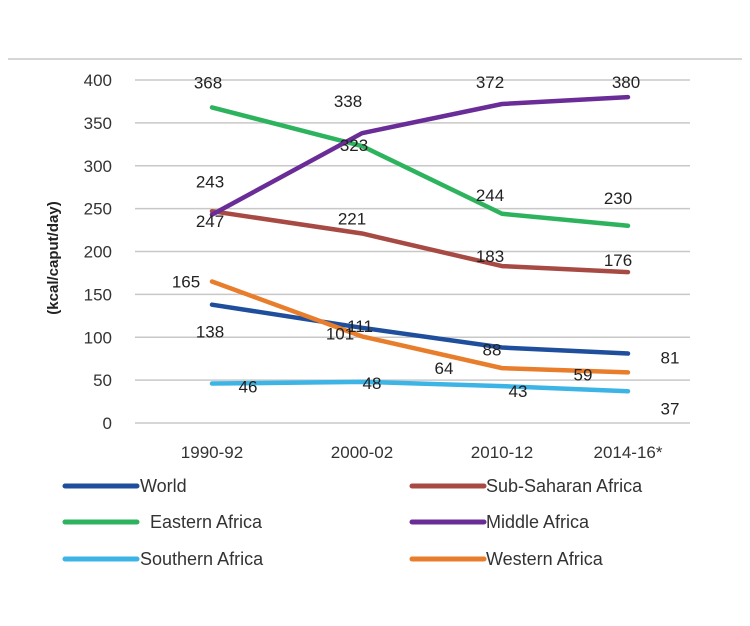 The width and height of the screenshot is (750, 626). What do you see at coordinates (502, 452) in the screenshot?
I see `x-tick-label: 2010-12` at bounding box center [502, 452].